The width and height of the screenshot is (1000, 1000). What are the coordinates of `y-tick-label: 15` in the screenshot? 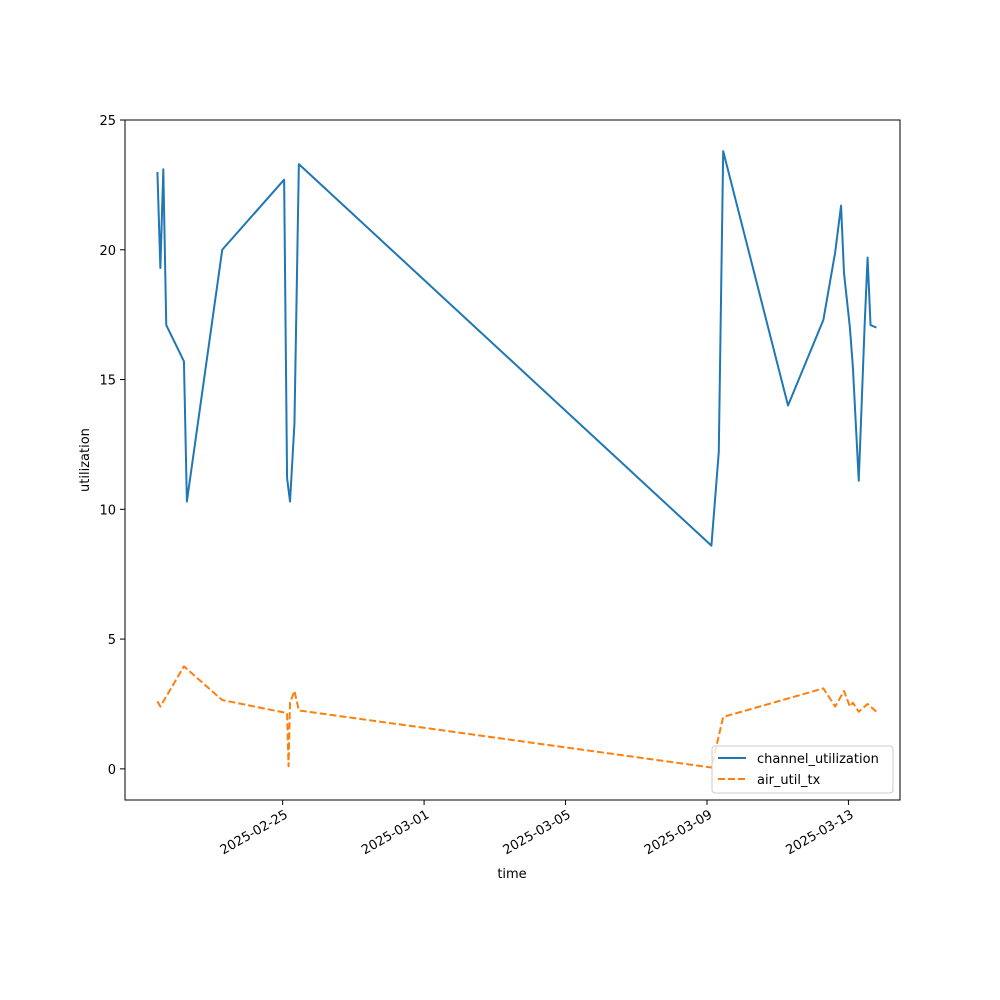 It's located at (107, 381).